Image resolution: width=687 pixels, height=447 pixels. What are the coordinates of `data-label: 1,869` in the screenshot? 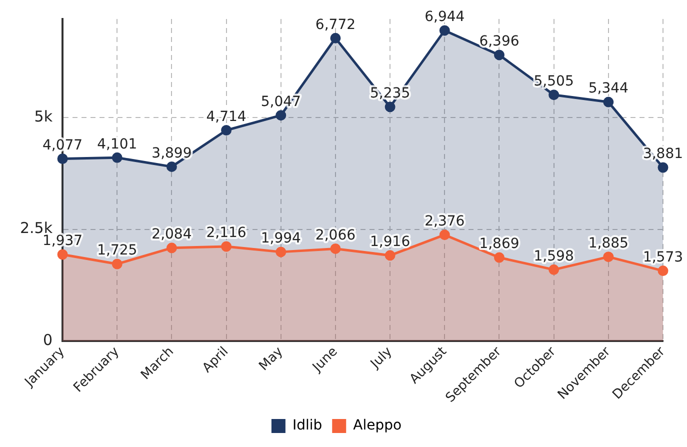 It's located at (499, 244).